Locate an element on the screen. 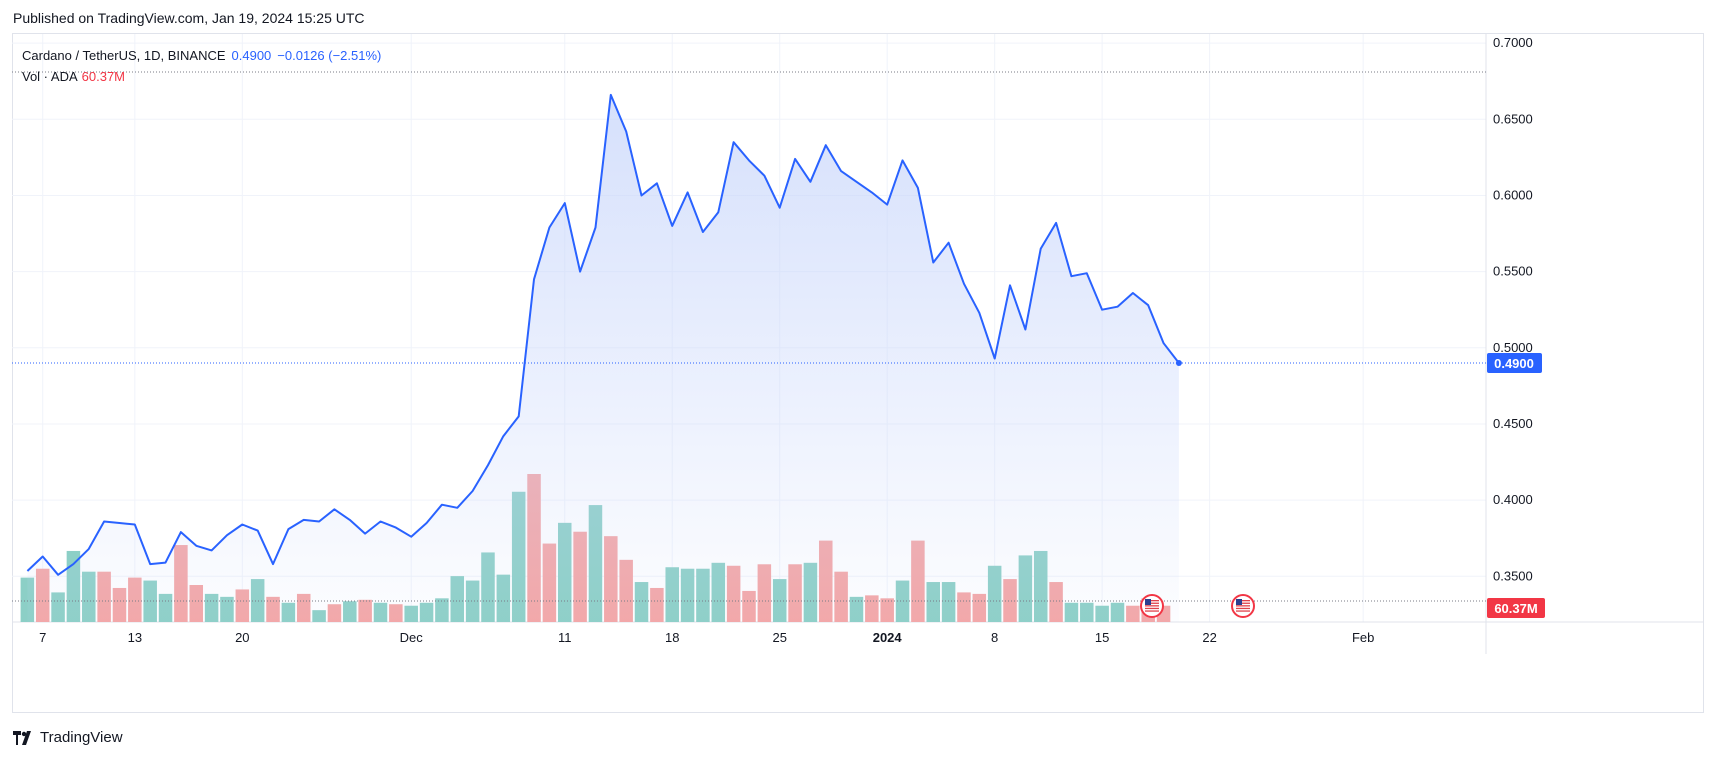  x-tick-label: Dec is located at coordinates (412, 637).